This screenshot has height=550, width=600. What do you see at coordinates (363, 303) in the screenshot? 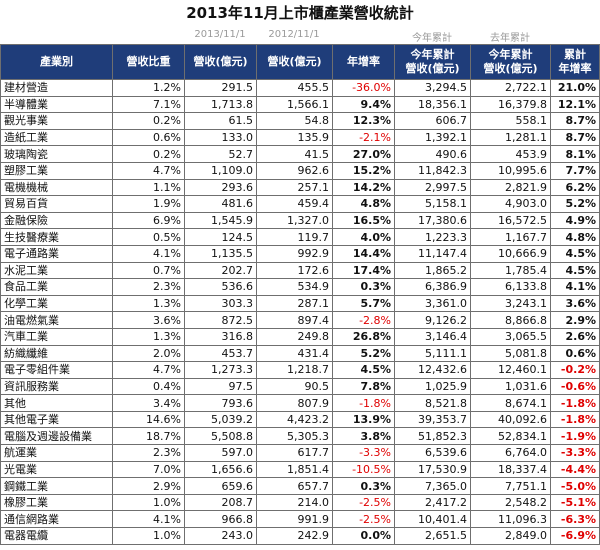
I see `cell-yoy: 5.7%` at bounding box center [363, 303].